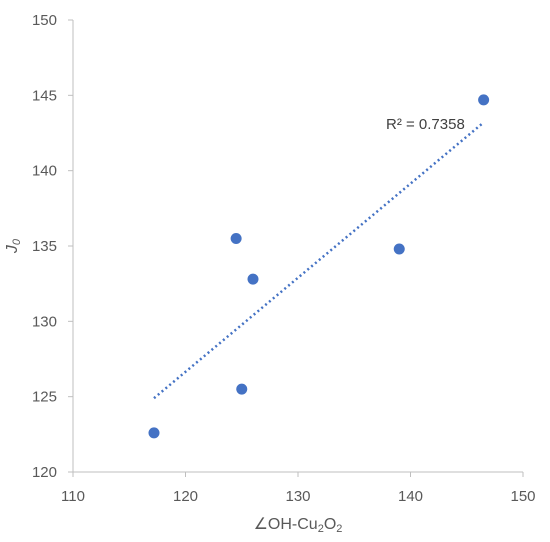 Image resolution: width=550 pixels, height=542 pixels. Describe the element at coordinates (522, 496) in the screenshot. I see `x-tick-label: 150` at that location.